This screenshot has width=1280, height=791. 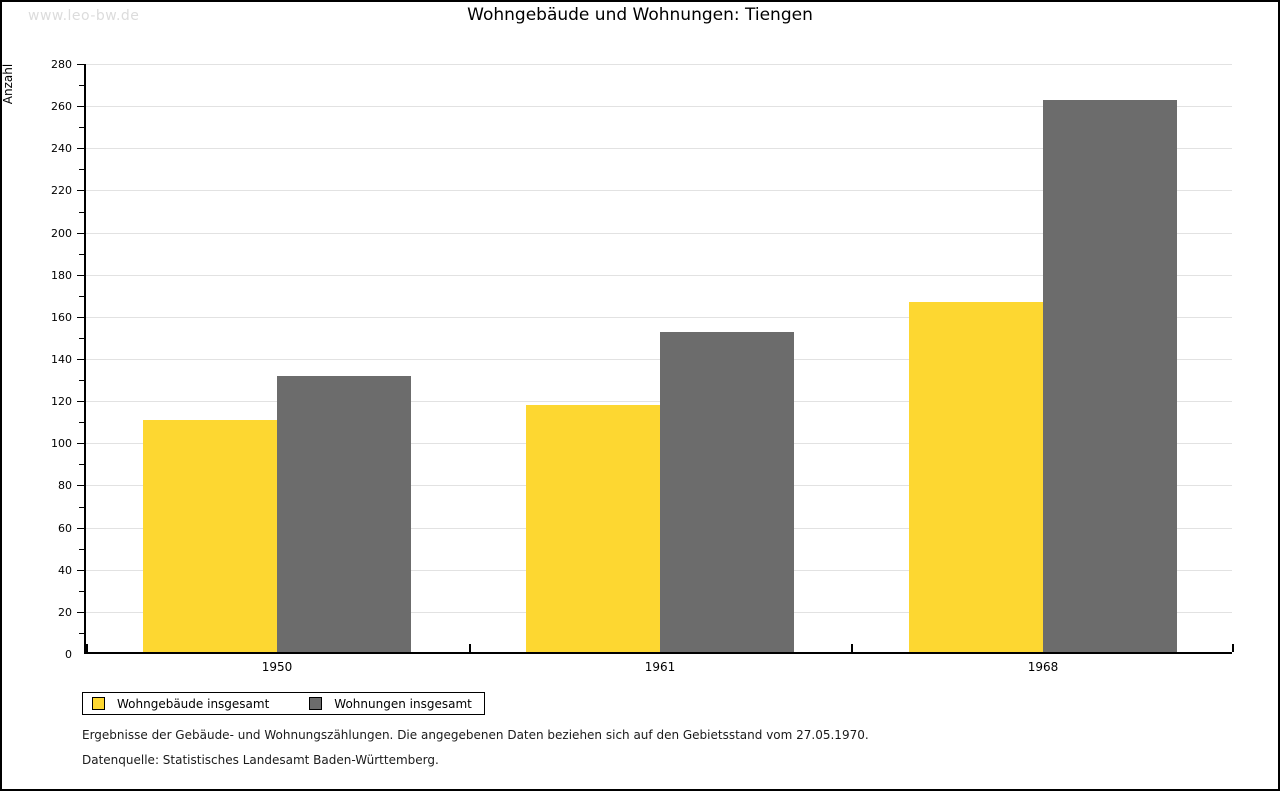 I want to click on x-tick-label: 1968, so click(x=1043, y=667).